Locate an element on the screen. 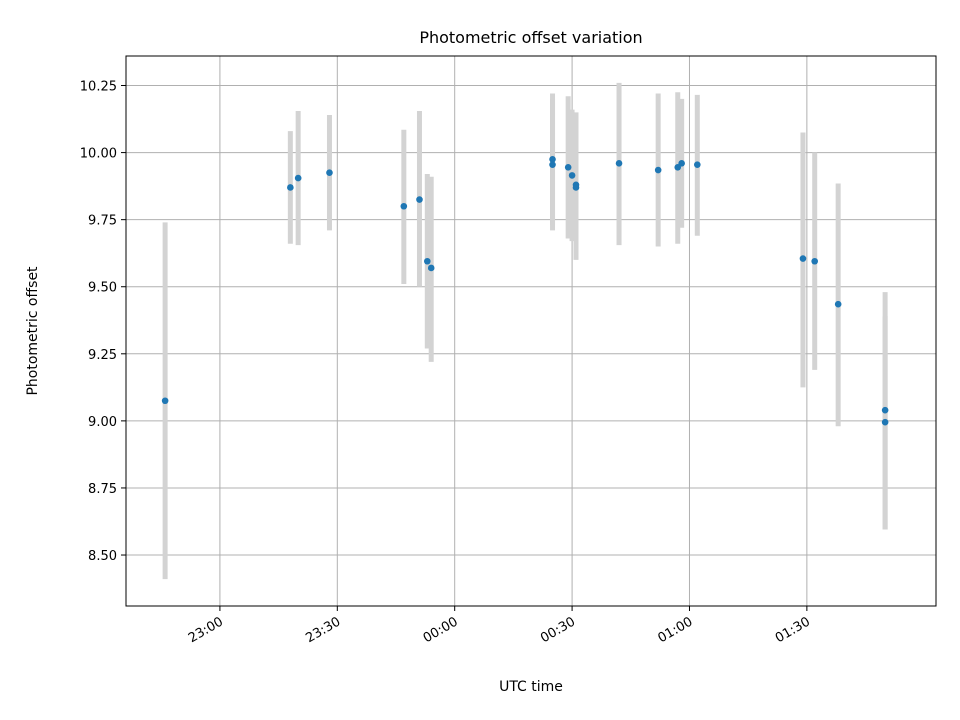  x-tick-label: 00:00 is located at coordinates (441, 630).